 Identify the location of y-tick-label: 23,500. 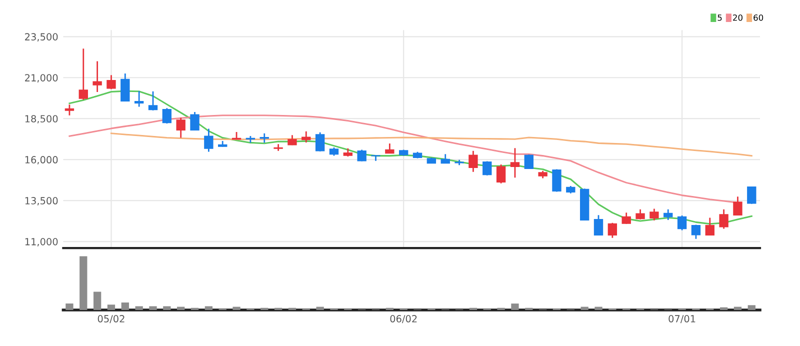
(41, 37).